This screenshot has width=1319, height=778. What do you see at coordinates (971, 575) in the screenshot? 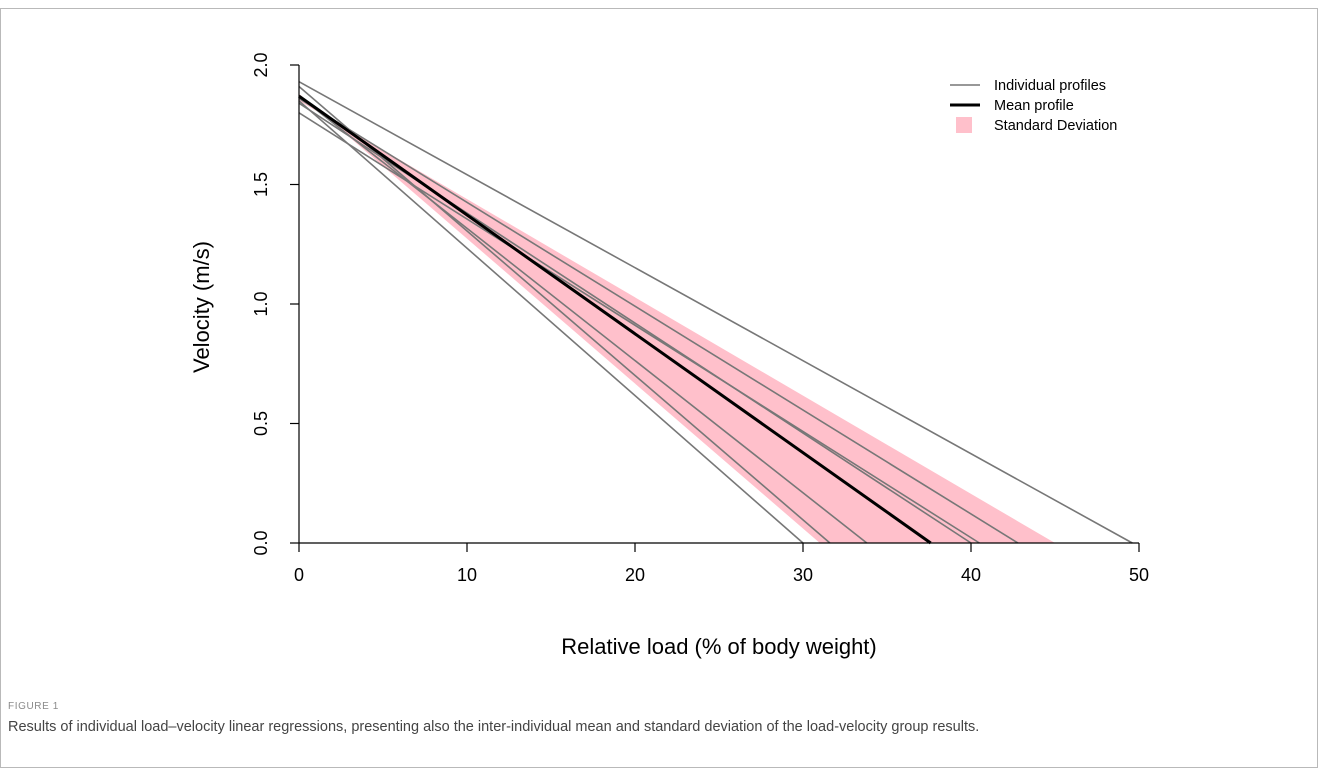
I see `x-tick-label: 40` at bounding box center [971, 575].